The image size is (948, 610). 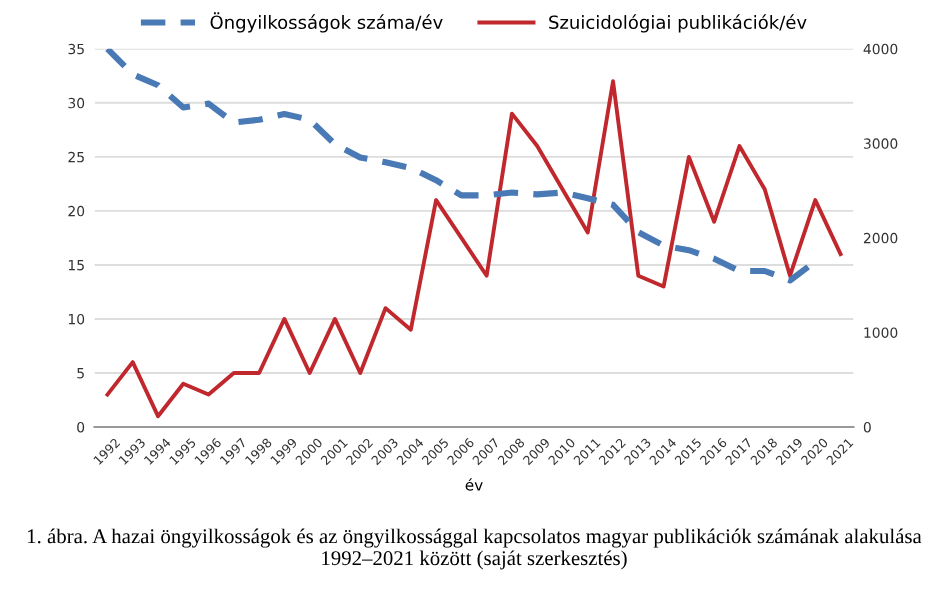 I want to click on legend-label: Szuicidológiai publikációk/év, so click(x=678, y=23).